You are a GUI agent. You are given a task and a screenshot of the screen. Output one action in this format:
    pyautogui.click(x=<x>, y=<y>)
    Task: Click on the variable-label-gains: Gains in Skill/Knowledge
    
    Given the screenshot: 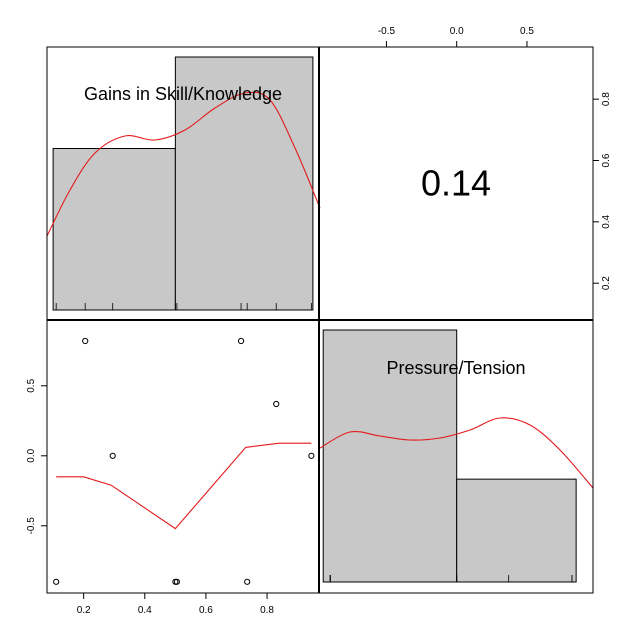 What is the action you would take?
    pyautogui.click(x=183, y=94)
    